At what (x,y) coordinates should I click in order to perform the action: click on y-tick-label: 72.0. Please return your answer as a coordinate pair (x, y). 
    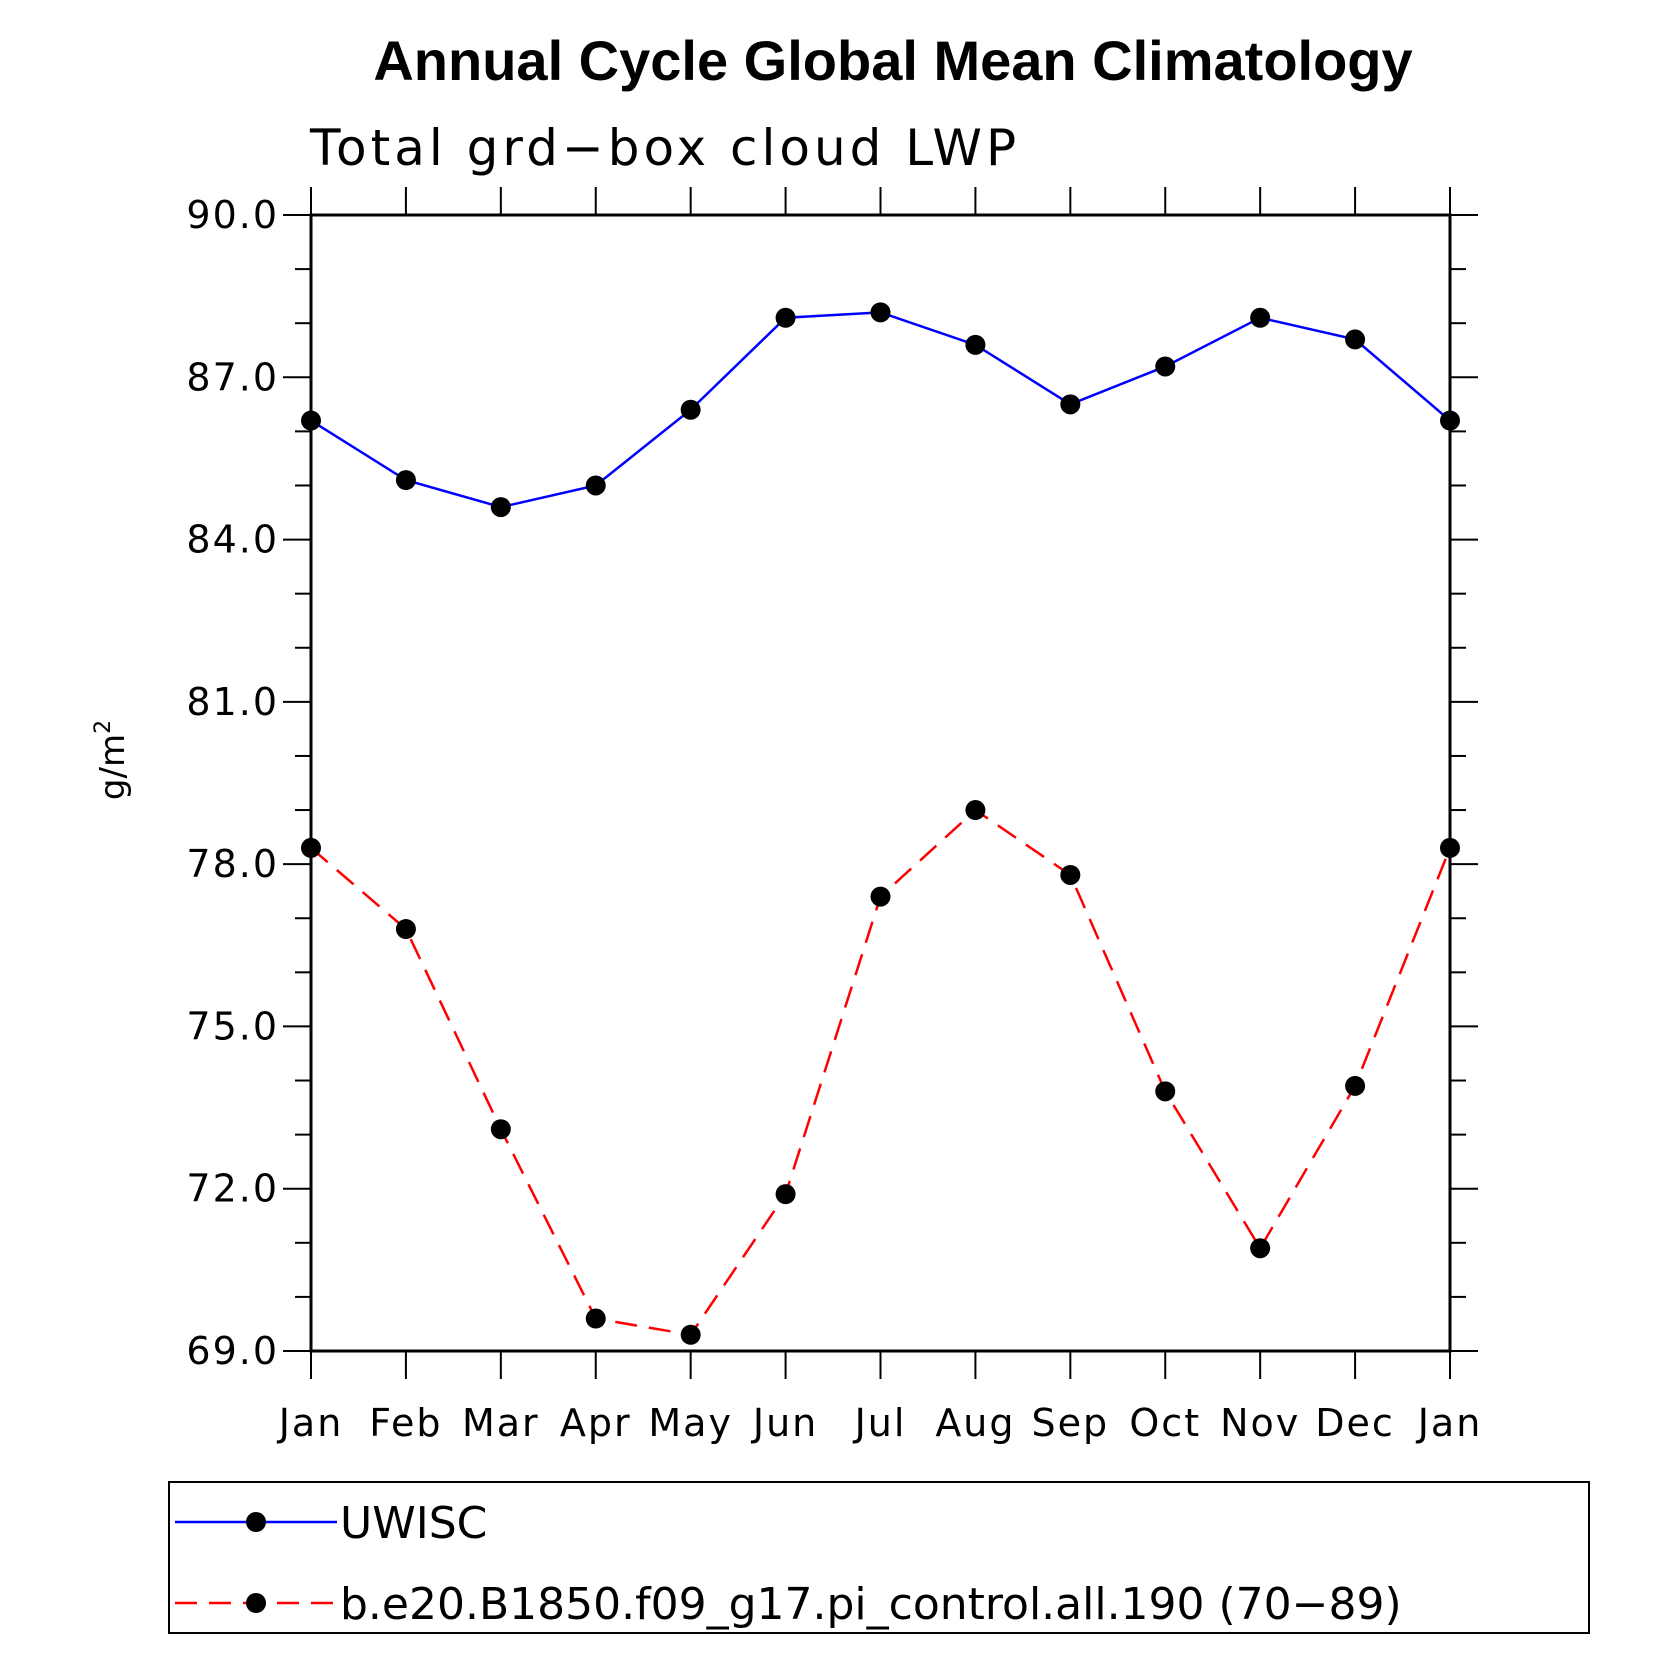
    Looking at the image, I should click on (232, 1189).